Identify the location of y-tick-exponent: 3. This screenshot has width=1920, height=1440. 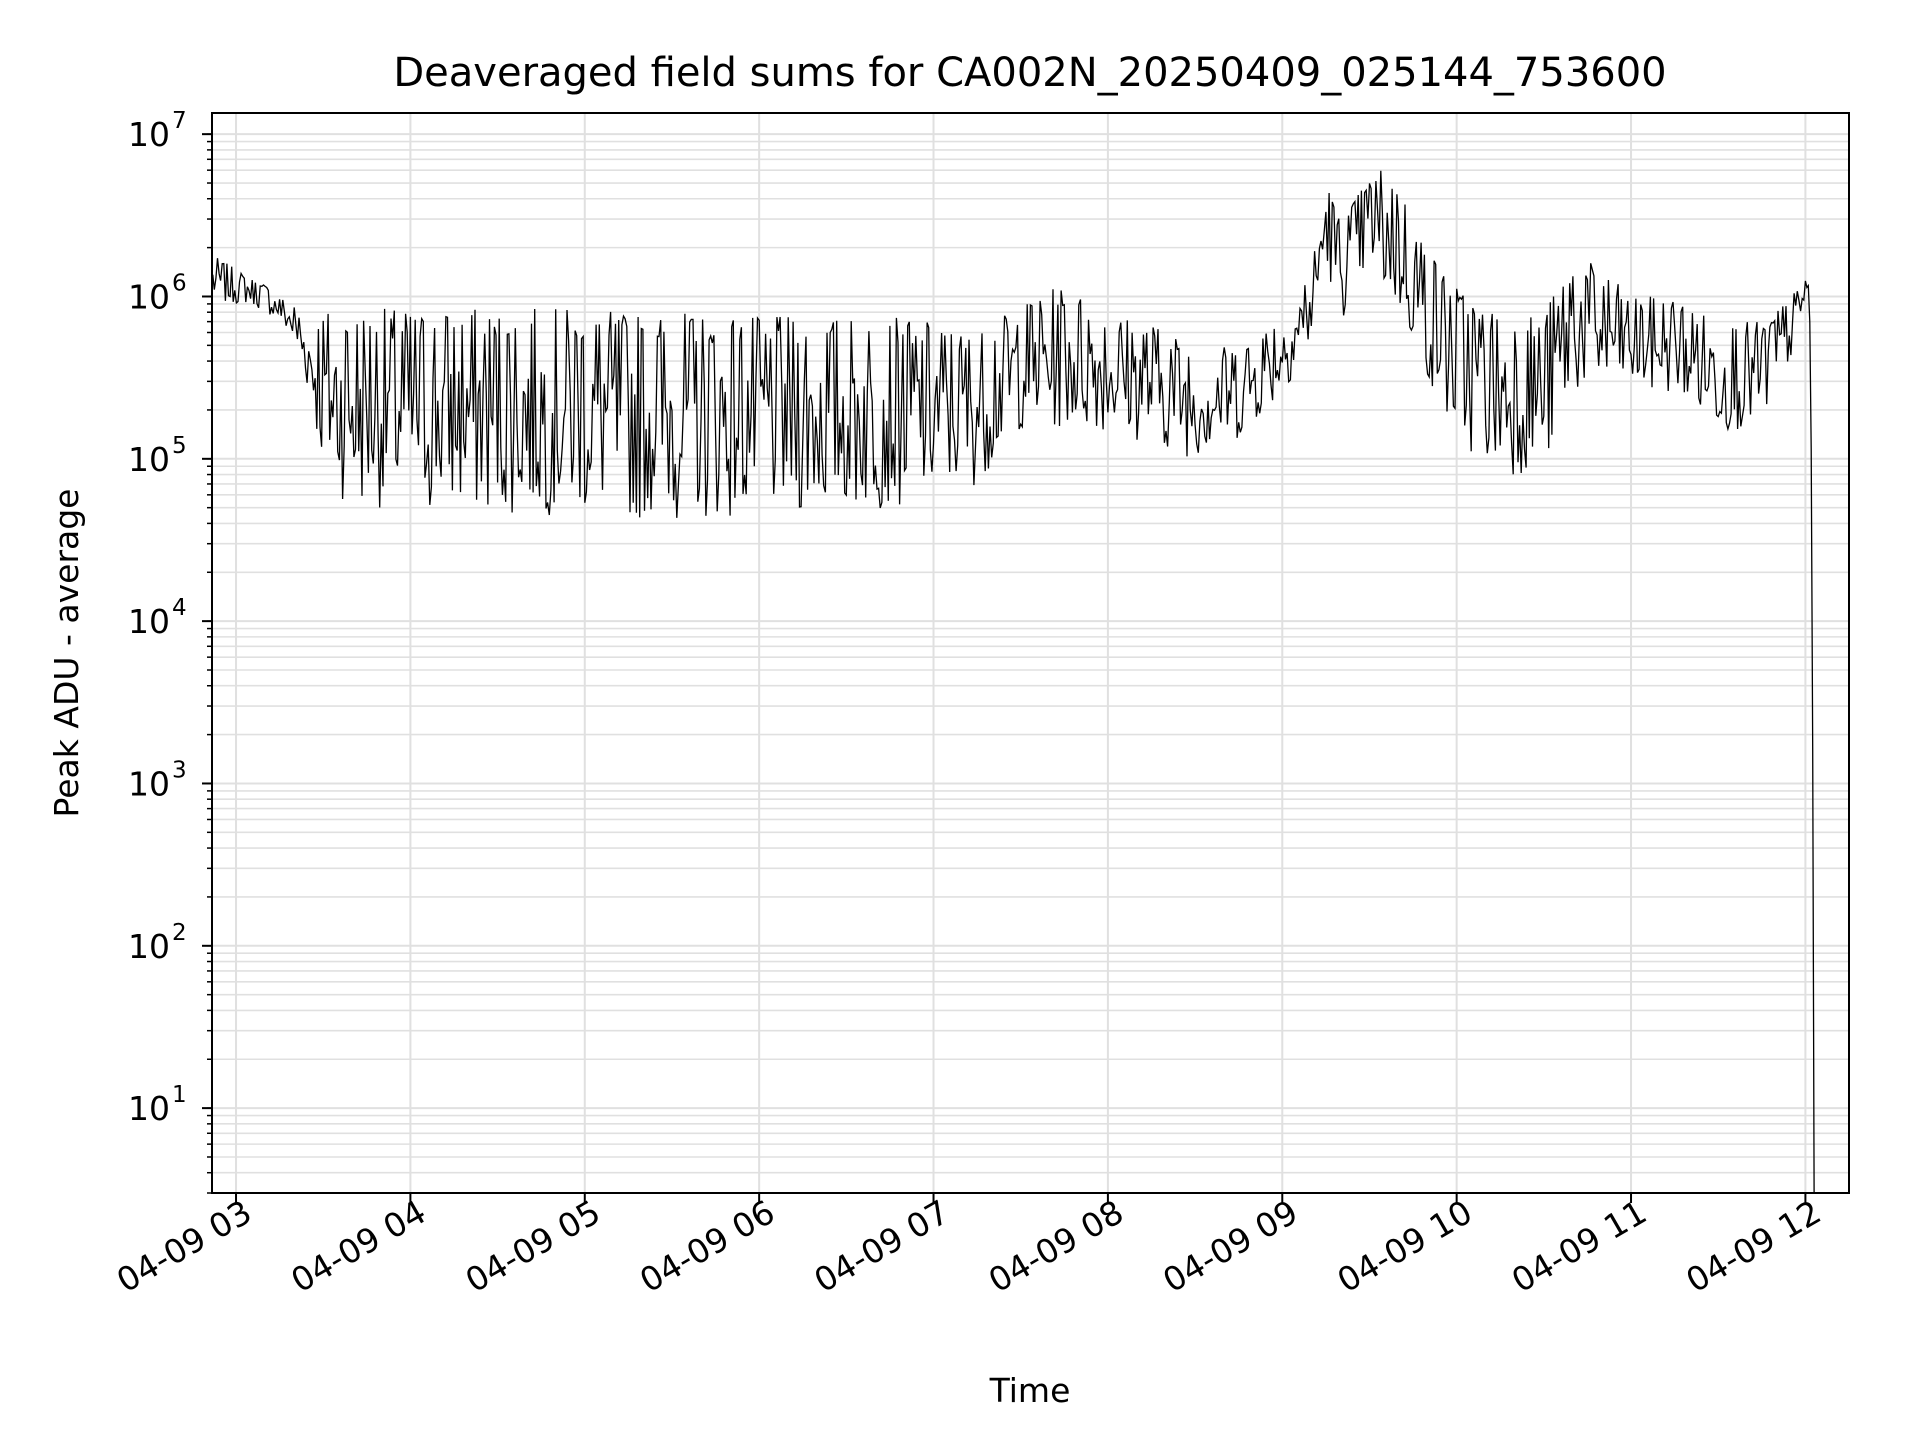
(179, 770).